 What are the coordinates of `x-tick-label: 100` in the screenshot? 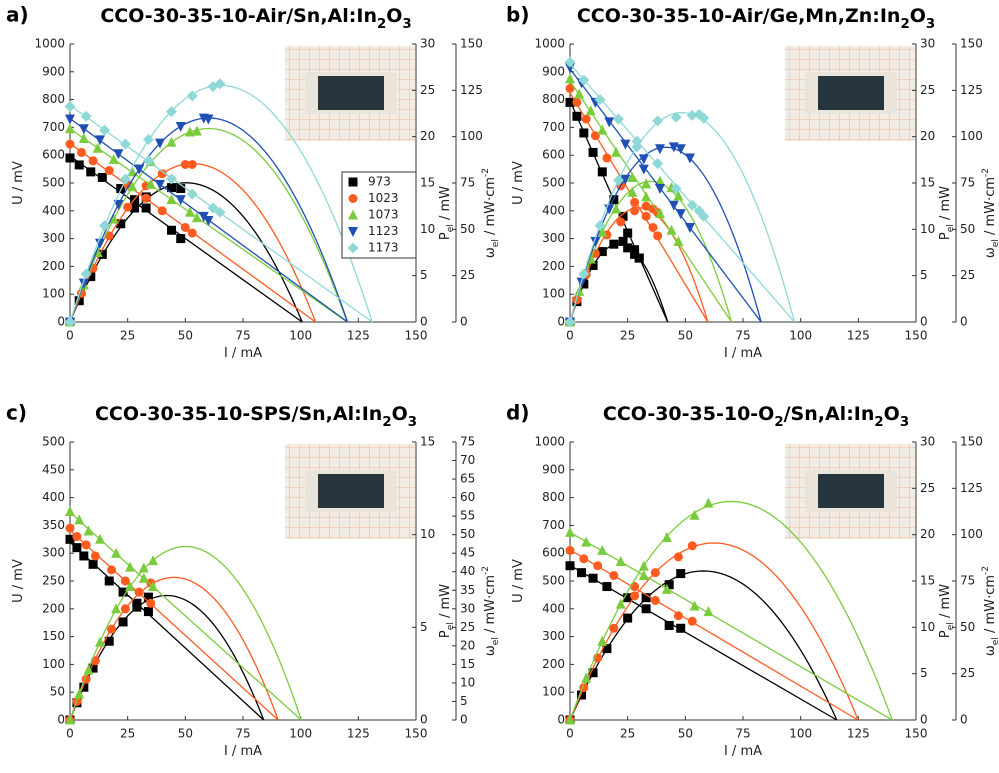 It's located at (300, 336).